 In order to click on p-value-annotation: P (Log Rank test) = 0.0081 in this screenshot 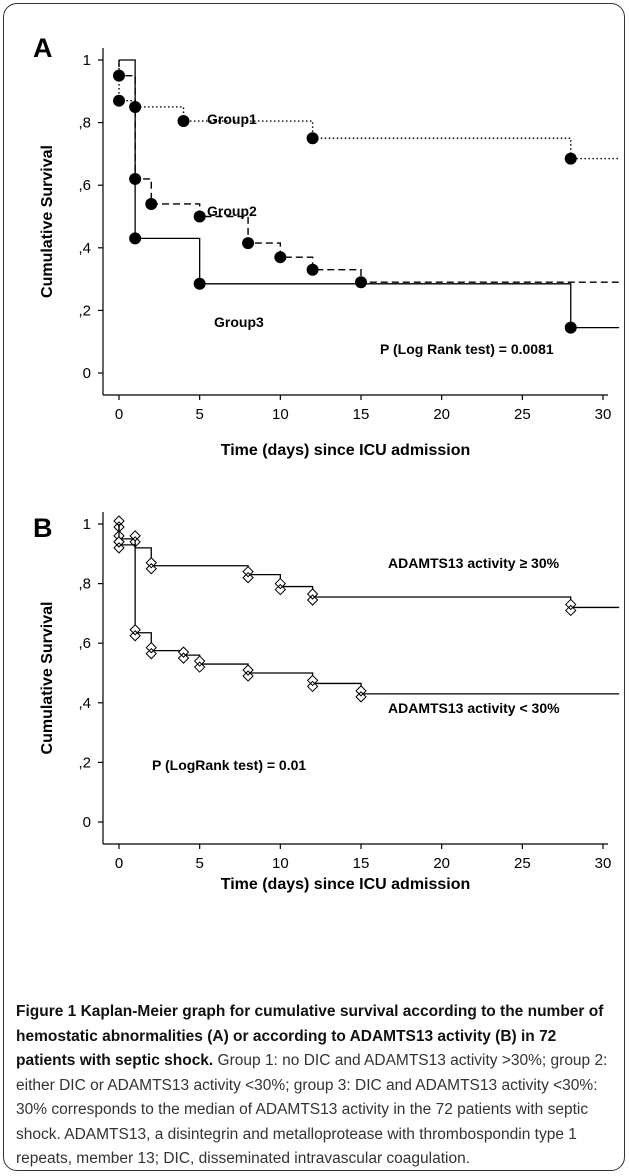, I will do `click(467, 349)`.